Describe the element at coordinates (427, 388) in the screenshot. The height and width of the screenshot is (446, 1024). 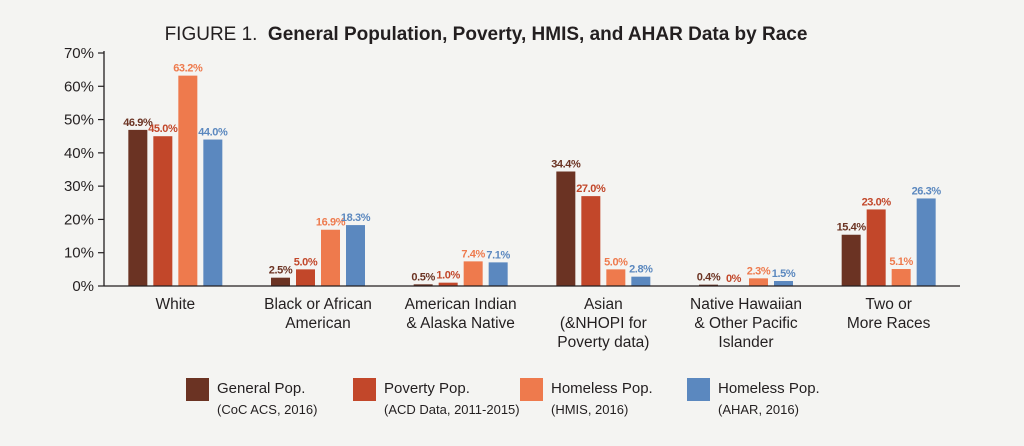
I see `legend-series-name: Poverty Pop.` at that location.